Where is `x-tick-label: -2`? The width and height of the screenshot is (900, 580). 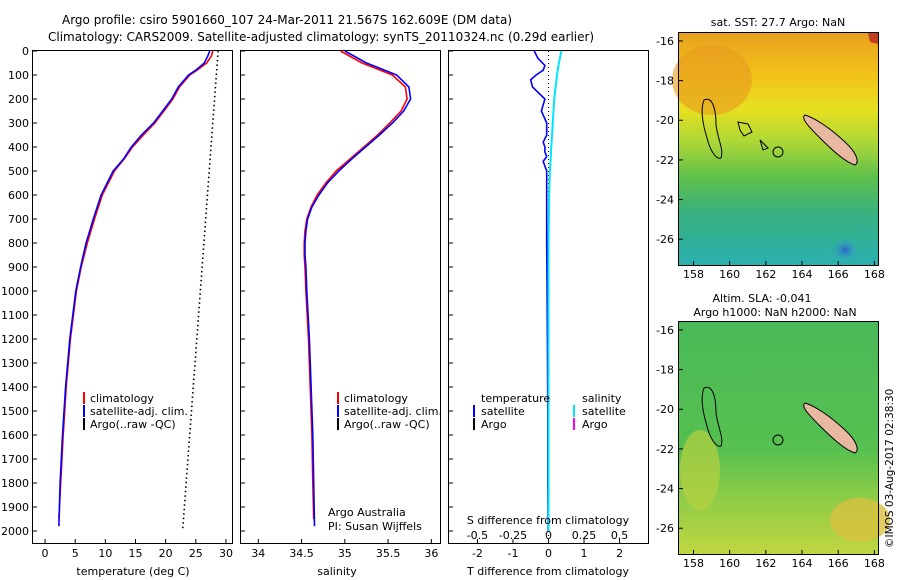 x-tick-label: -2 is located at coordinates (477, 553).